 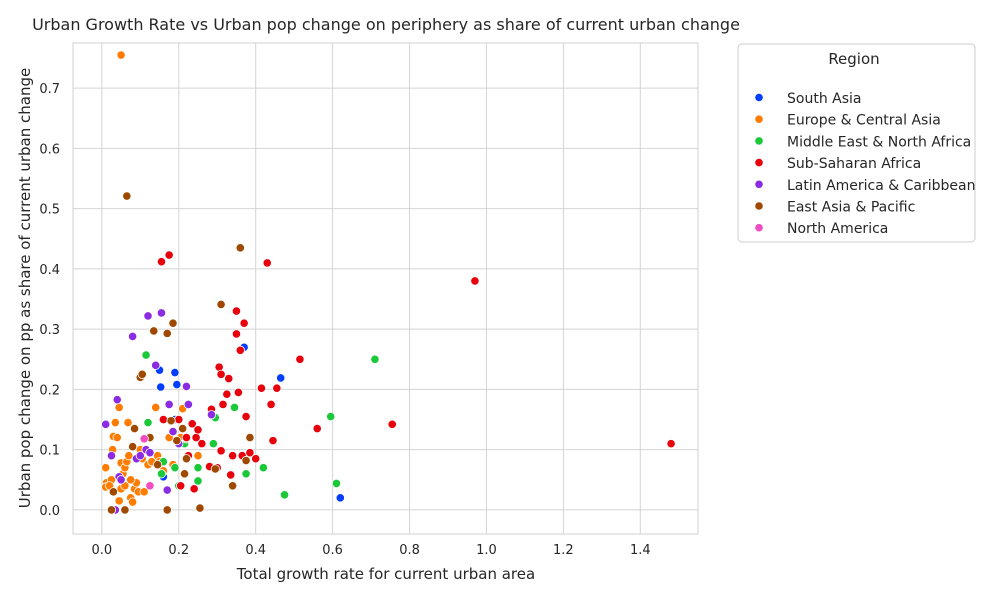 What do you see at coordinates (49, 300) in the screenshot?
I see `y-tick-labels: 0.0 0.1 0.2 0.3 0.4 0.5 0.6 0.7` at bounding box center [49, 300].